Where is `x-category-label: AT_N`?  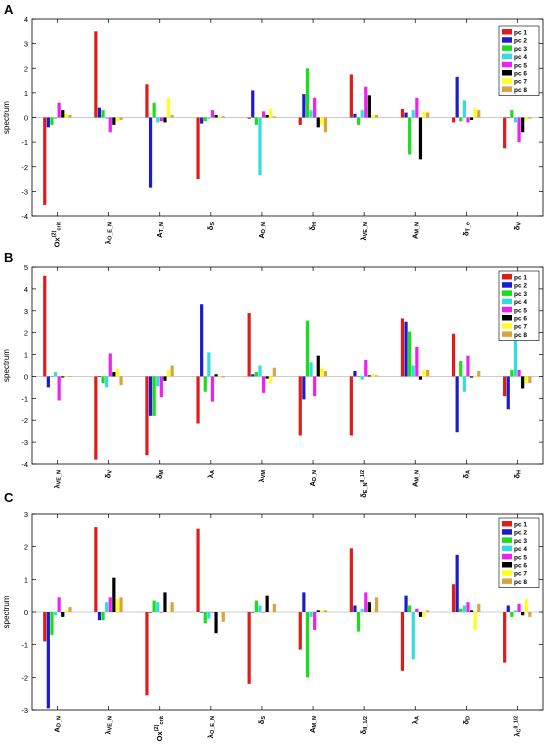
x-category-label: AT_N is located at coordinates (160, 230).